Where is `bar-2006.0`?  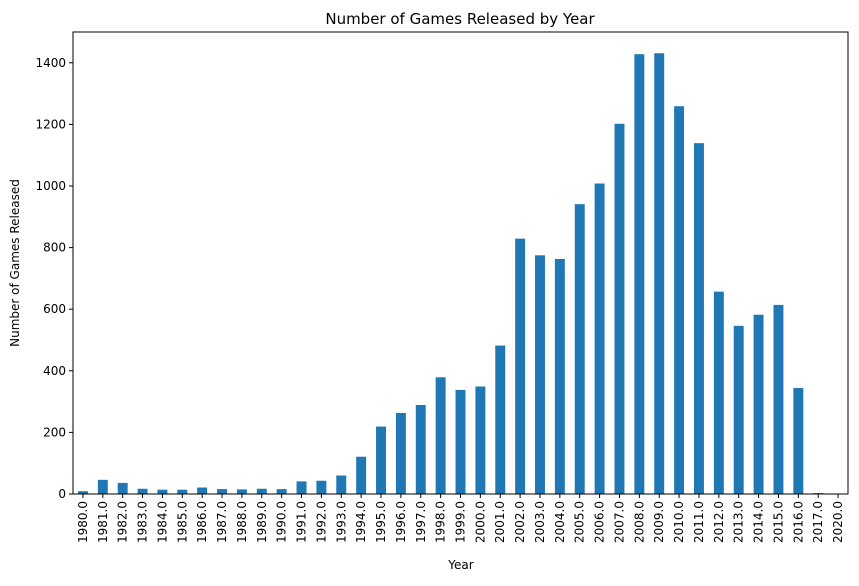 bar-2006.0 is located at coordinates (600, 339).